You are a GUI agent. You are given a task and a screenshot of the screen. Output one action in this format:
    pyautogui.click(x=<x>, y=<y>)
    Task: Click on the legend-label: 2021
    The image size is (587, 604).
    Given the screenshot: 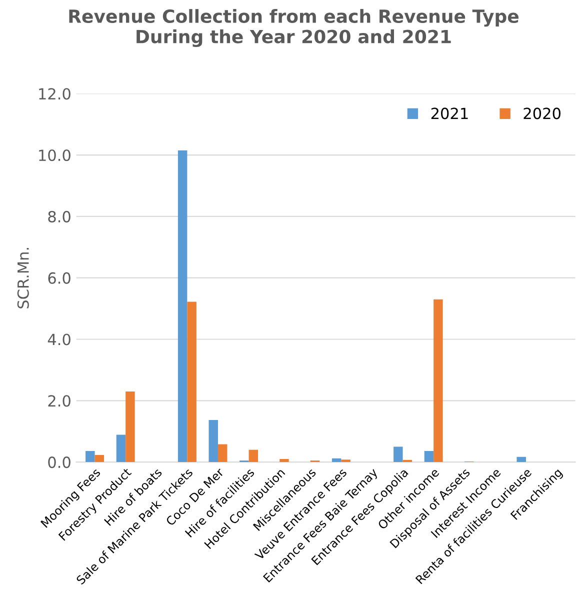 What is the action you would take?
    pyautogui.click(x=449, y=114)
    